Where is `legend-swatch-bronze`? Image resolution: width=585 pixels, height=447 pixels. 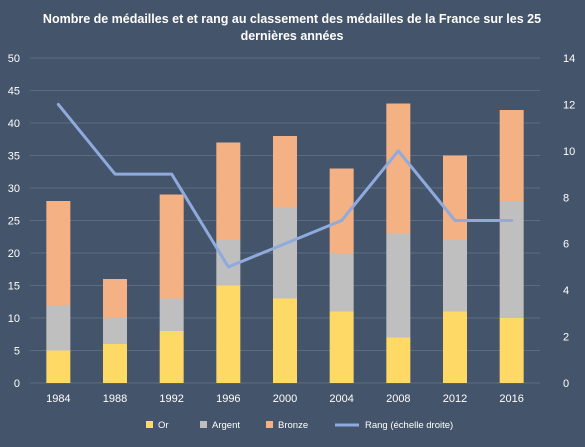 legend-swatch-bronze is located at coordinates (269, 424).